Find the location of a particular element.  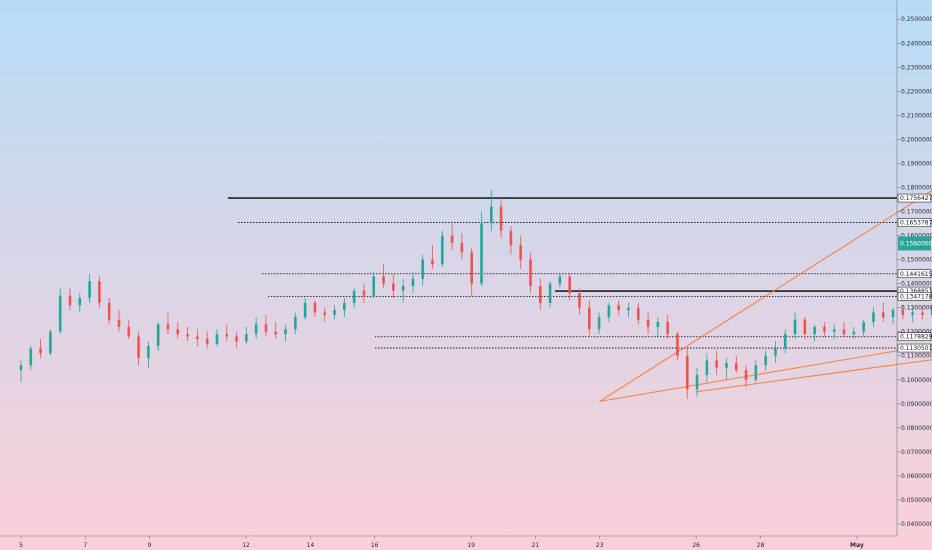

current-price-box is located at coordinates (914, 243).